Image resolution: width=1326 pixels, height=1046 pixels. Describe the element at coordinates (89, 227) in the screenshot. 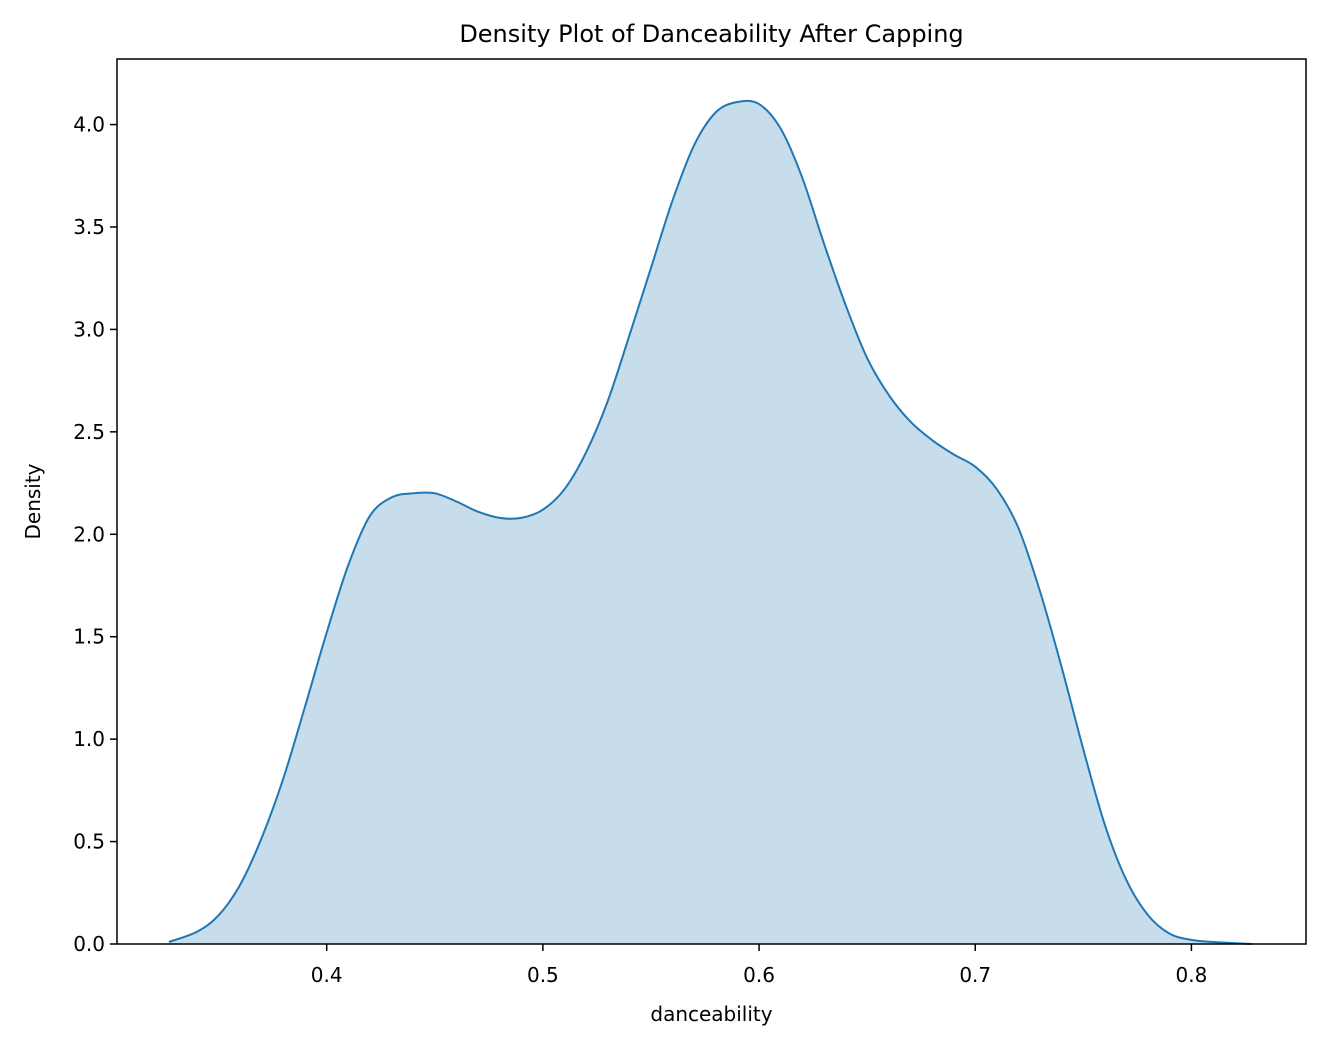

I see `y-tick-label: 3.5` at that location.